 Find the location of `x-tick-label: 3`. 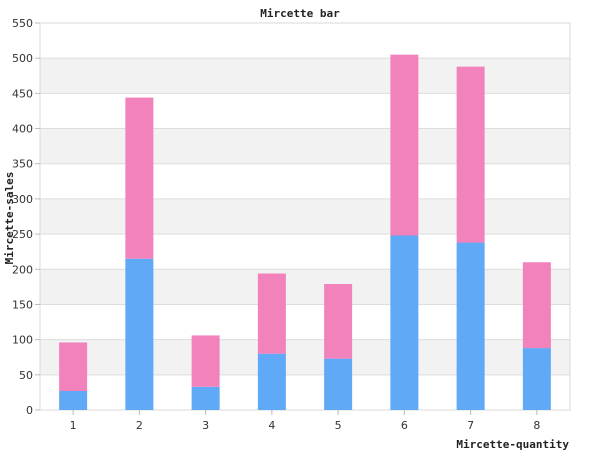

x-tick-label: 3 is located at coordinates (205, 425).